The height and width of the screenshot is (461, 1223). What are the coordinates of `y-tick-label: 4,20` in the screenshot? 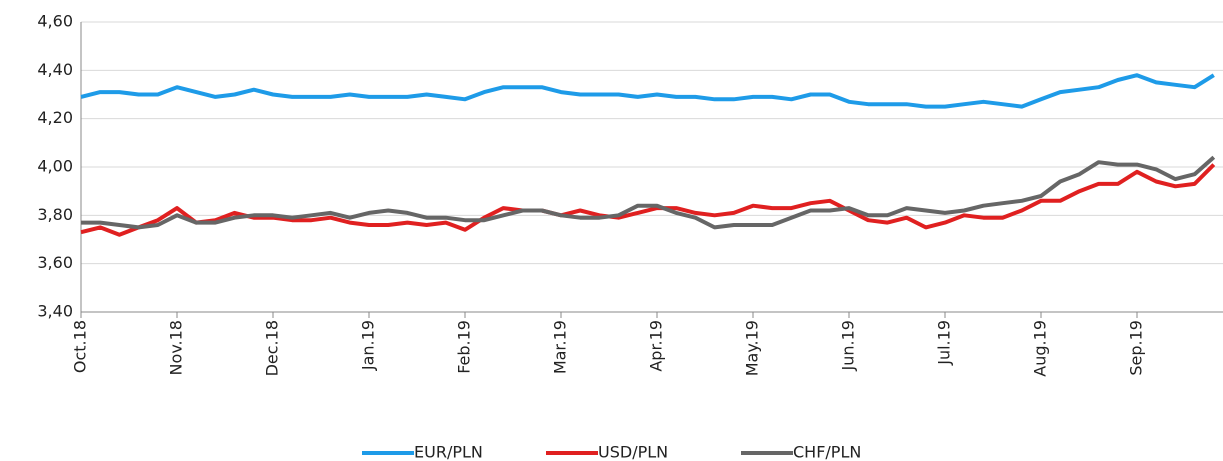 It's located at (55, 117).